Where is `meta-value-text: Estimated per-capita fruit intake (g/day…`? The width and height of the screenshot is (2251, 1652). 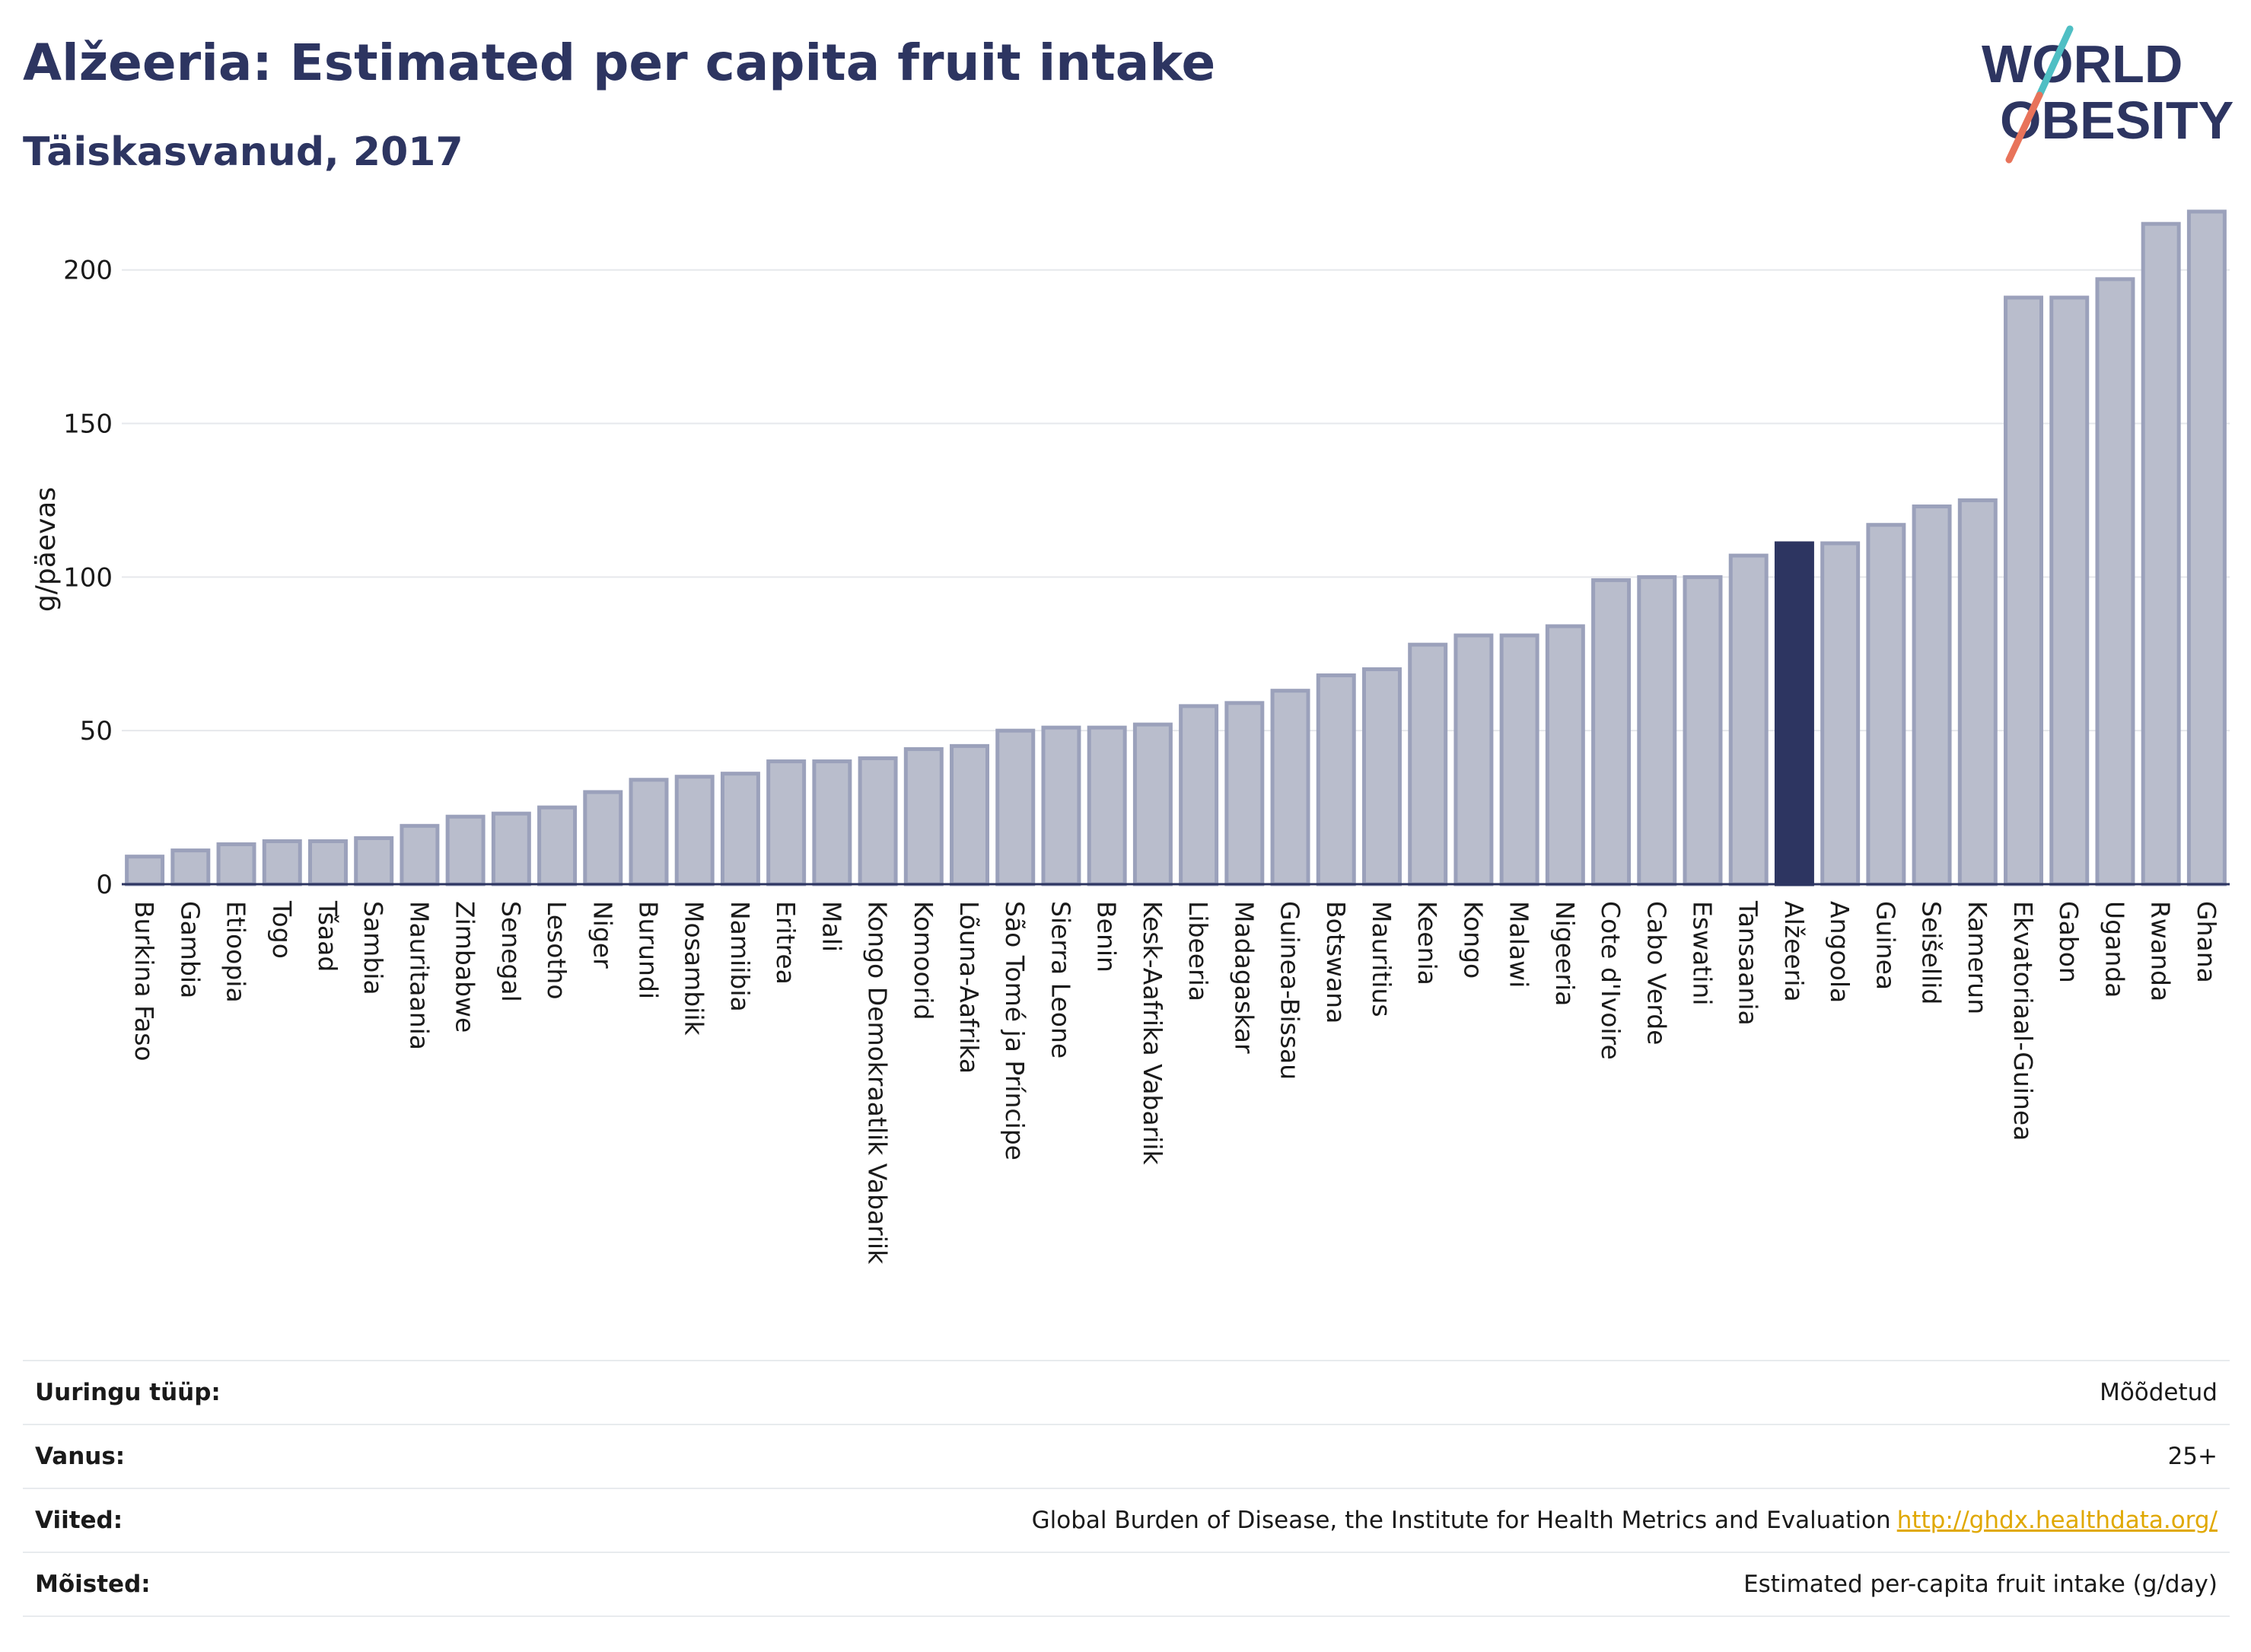
meta-value-text: Estimated per-capita fruit intake (g/day… is located at coordinates (1980, 1584).